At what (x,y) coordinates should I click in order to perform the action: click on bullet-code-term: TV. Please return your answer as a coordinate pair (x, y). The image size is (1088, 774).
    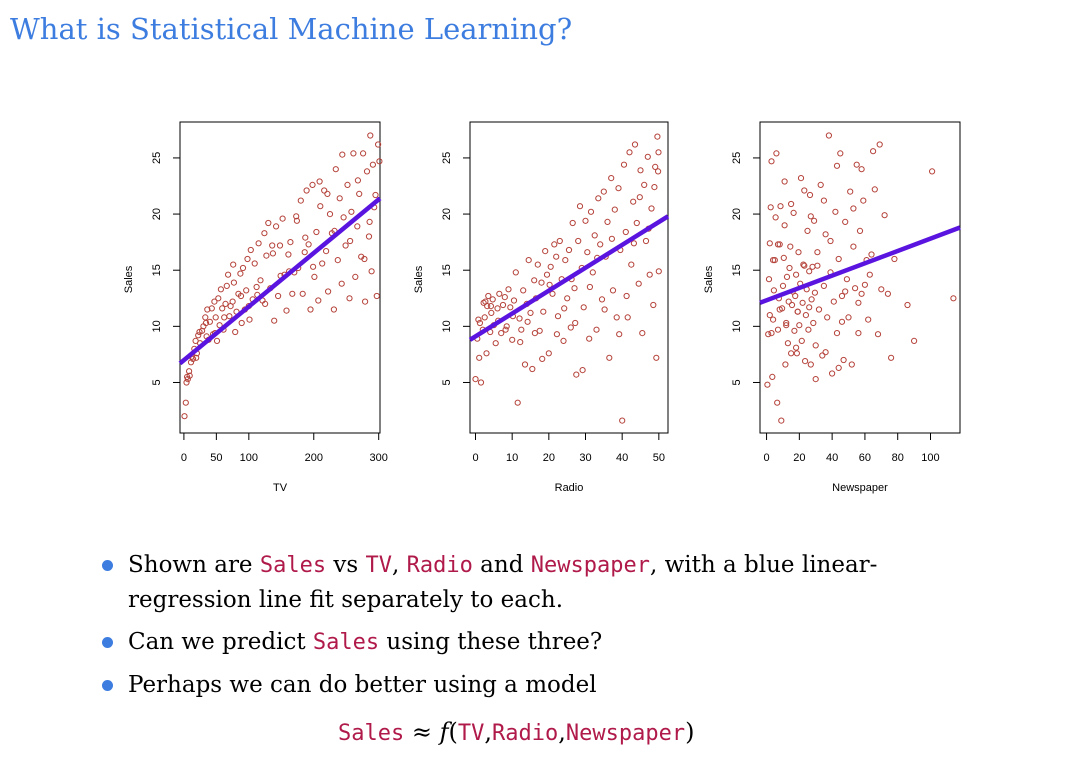
    Looking at the image, I should click on (379, 565).